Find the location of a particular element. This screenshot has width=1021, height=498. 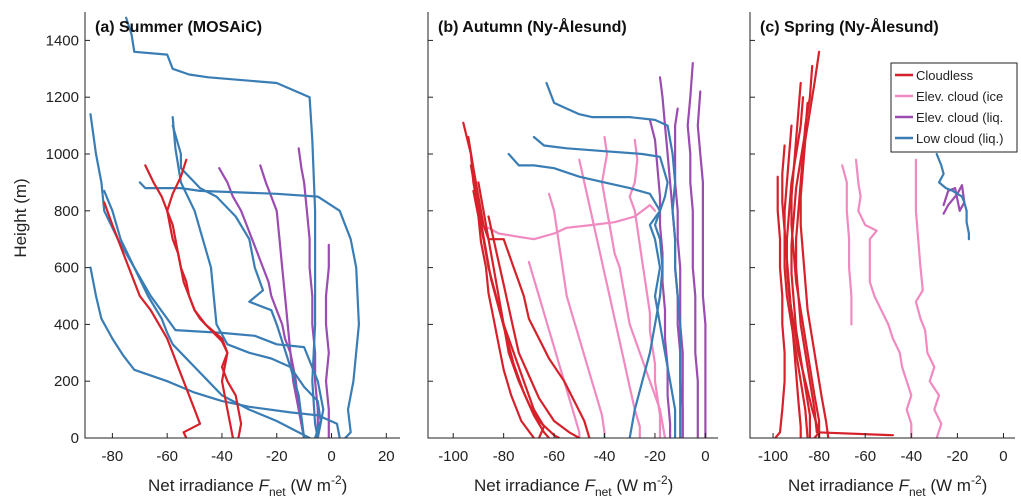

legend-item-cloudless: Cloudless is located at coordinates (934, 75).